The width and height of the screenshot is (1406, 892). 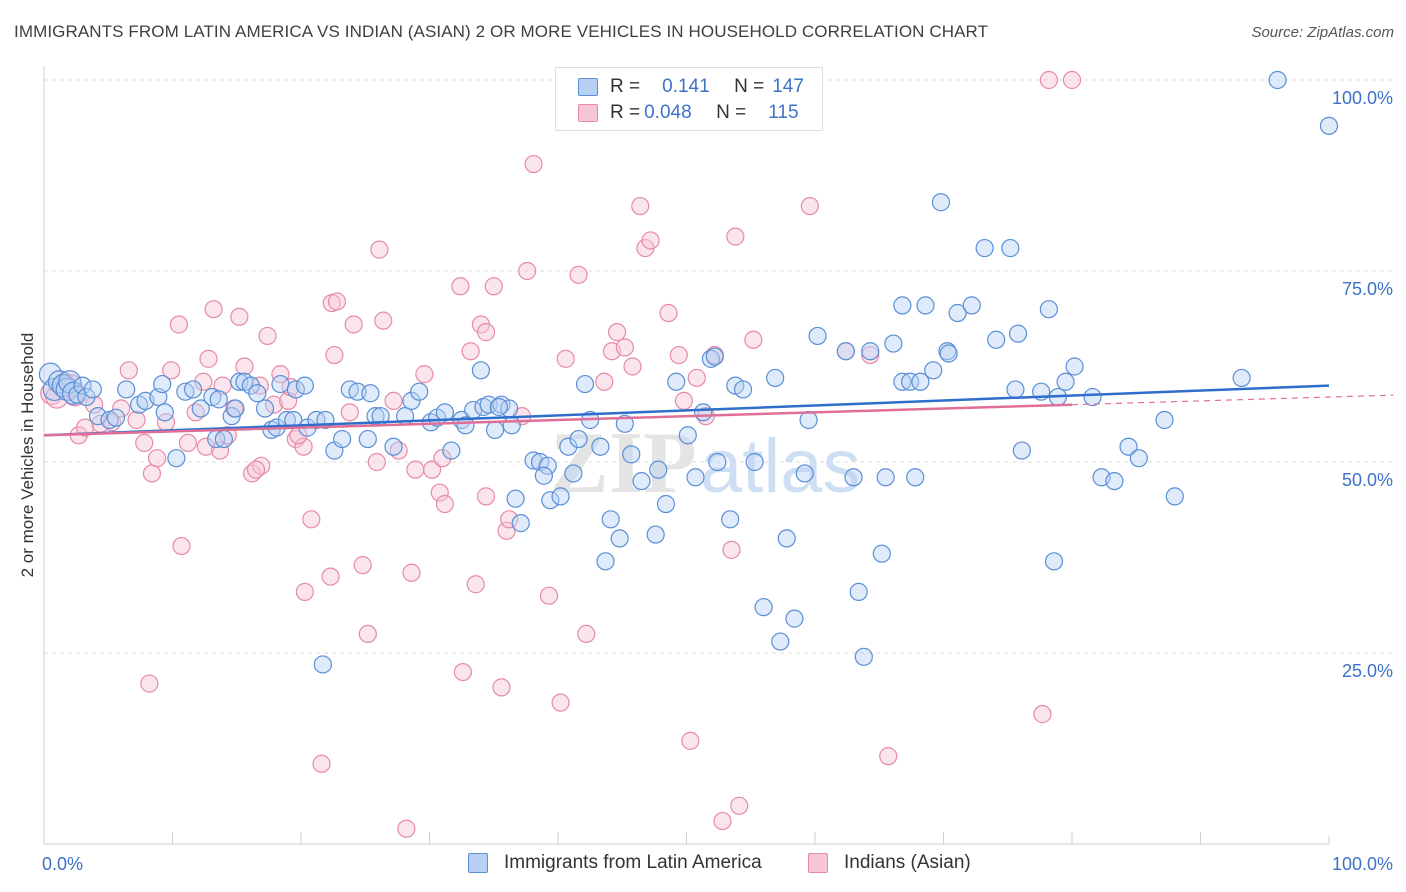 I want to click on legend-label-indians-asian: Indians (Asian), so click(x=907, y=862).